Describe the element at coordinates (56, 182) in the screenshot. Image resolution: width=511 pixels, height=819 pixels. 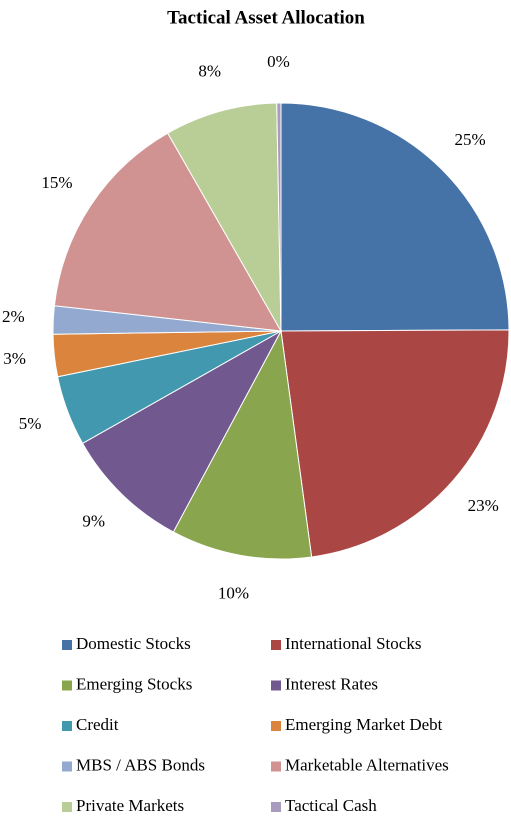
I see `data-label: 15%` at that location.